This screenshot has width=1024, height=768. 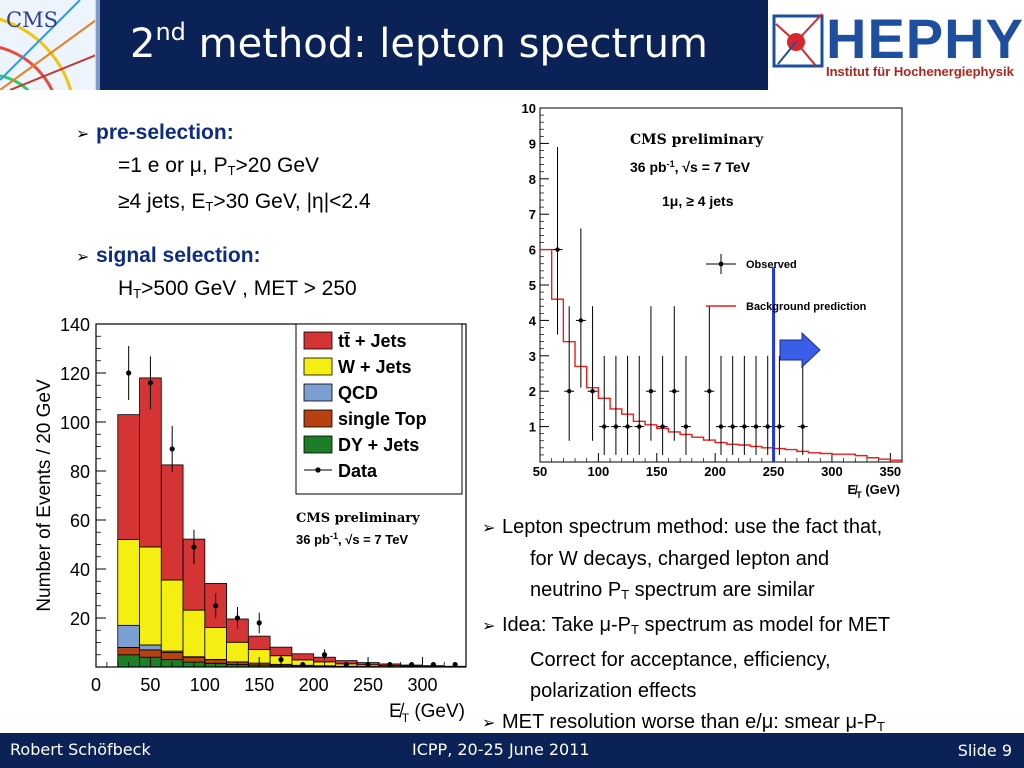 I want to click on energy-label: , √s = 7 TeV, so click(x=373, y=539).